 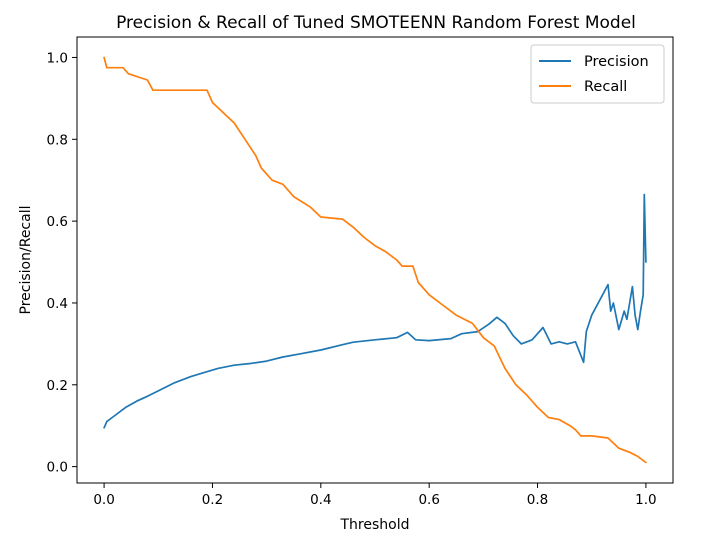 What do you see at coordinates (645, 500) in the screenshot?
I see `x-tick-label: 1.0` at bounding box center [645, 500].